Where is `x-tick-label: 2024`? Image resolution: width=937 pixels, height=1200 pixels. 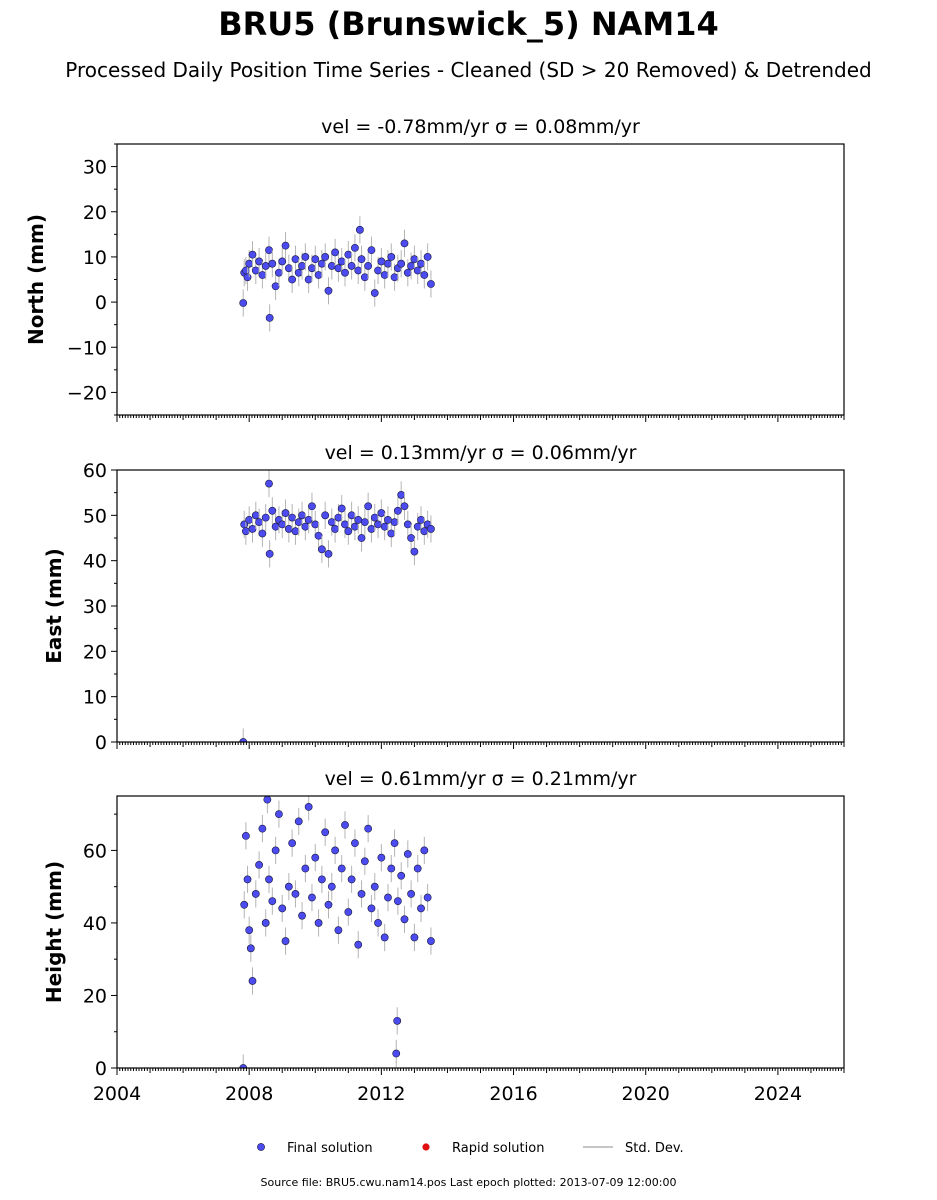
x-tick-label: 2024 is located at coordinates (778, 1094).